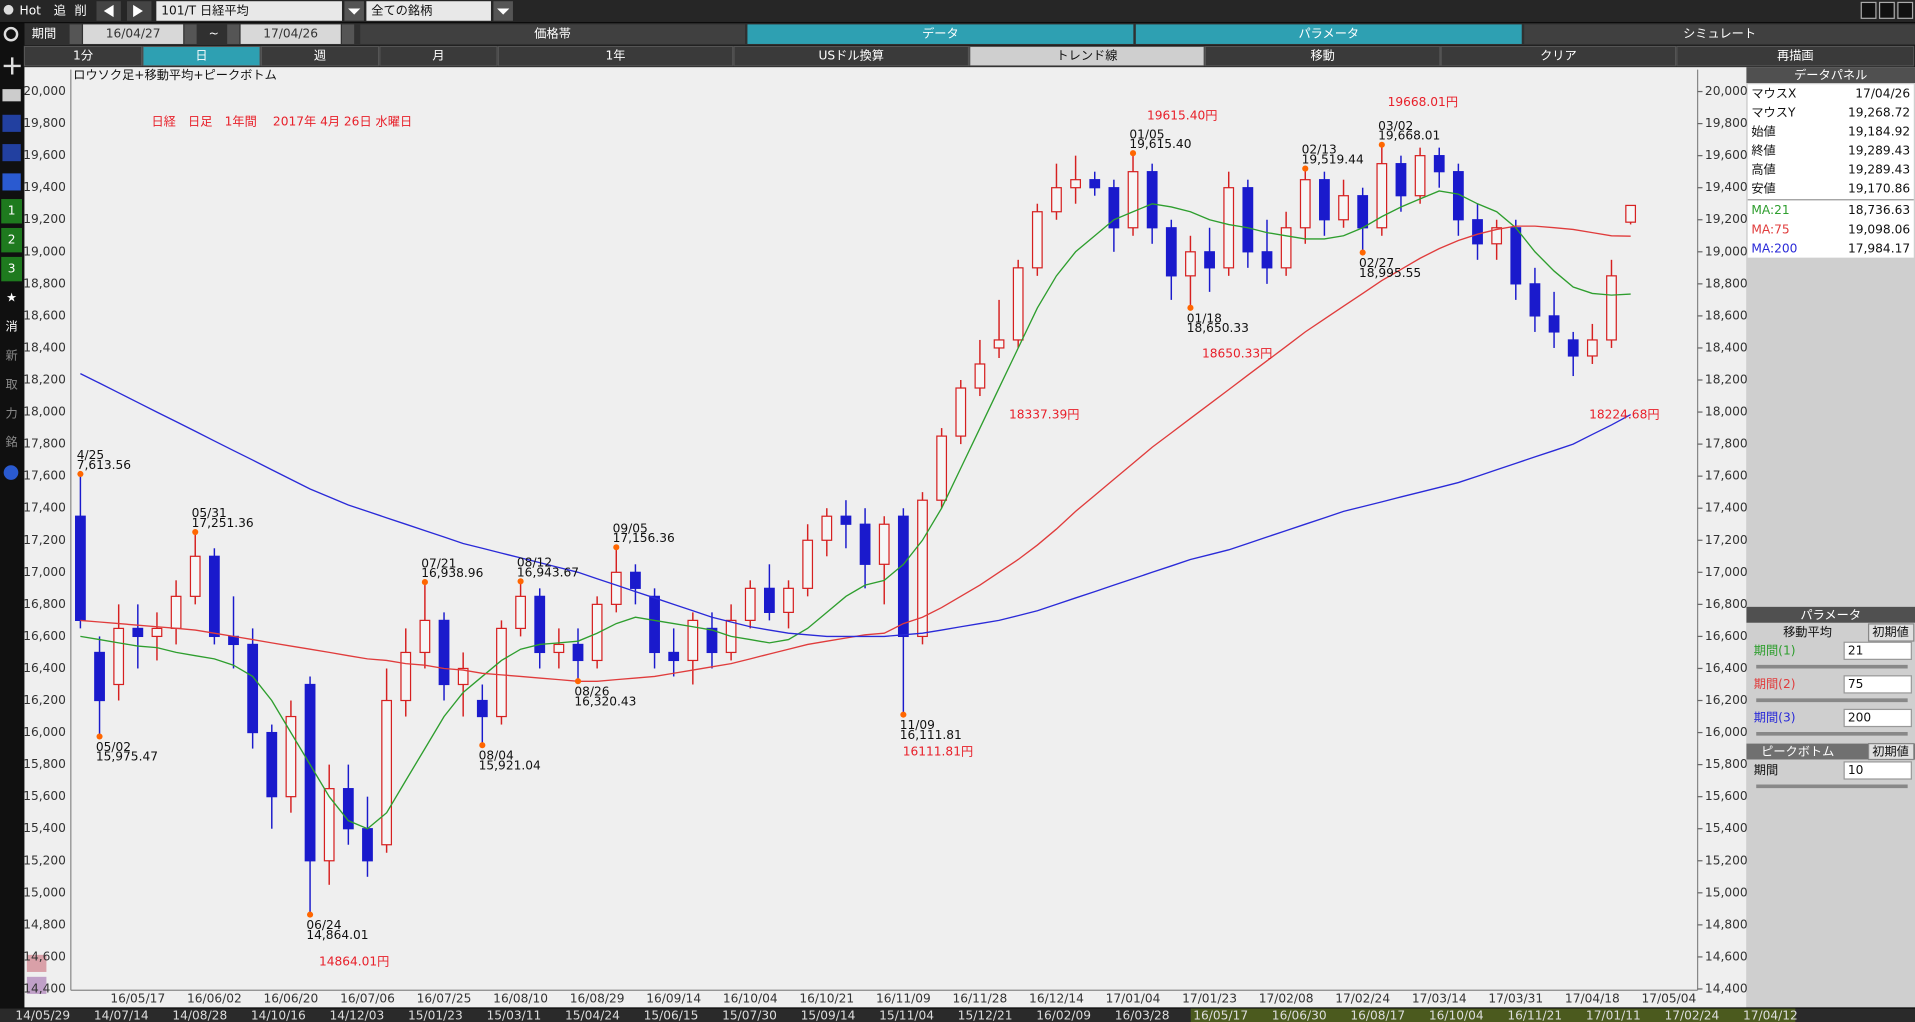 The width and height of the screenshot is (1915, 1022). I want to click on to-box, so click(290, 34).